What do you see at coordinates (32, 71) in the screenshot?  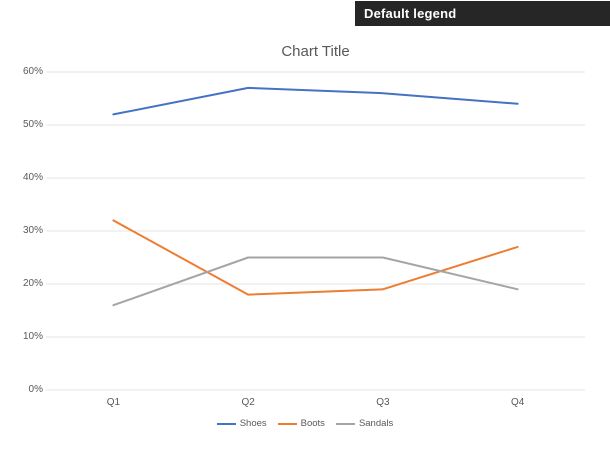 I see `y-axis-tick-label: 60%` at bounding box center [32, 71].